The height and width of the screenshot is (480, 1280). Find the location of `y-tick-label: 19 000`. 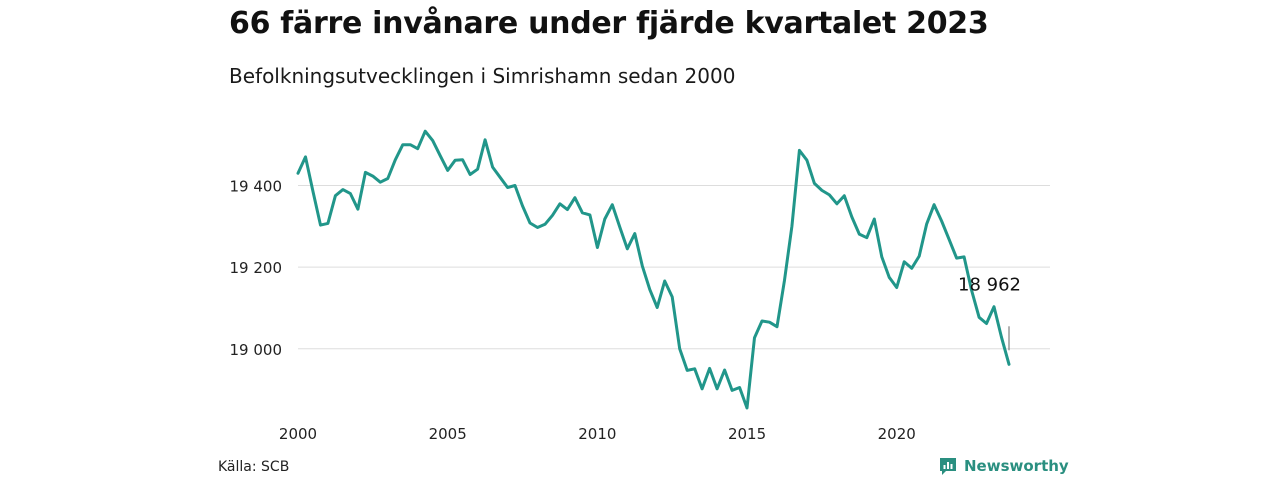

y-tick-label: 19 000 is located at coordinates (256, 350).